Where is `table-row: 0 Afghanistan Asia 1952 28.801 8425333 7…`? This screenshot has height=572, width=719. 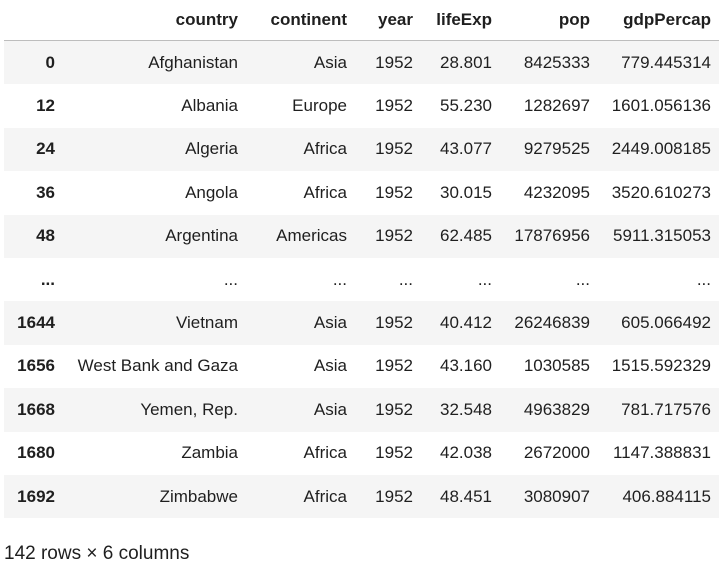
table-row: 0 Afghanistan Asia 1952 28.801 8425333 7… is located at coordinates (361, 62).